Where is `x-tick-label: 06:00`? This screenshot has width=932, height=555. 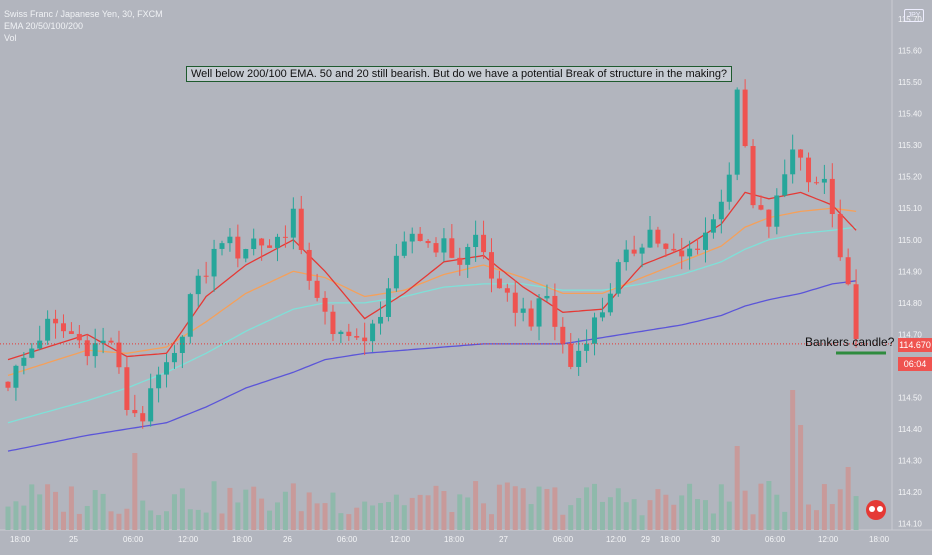 x-tick-label: 06:00 is located at coordinates (347, 539).